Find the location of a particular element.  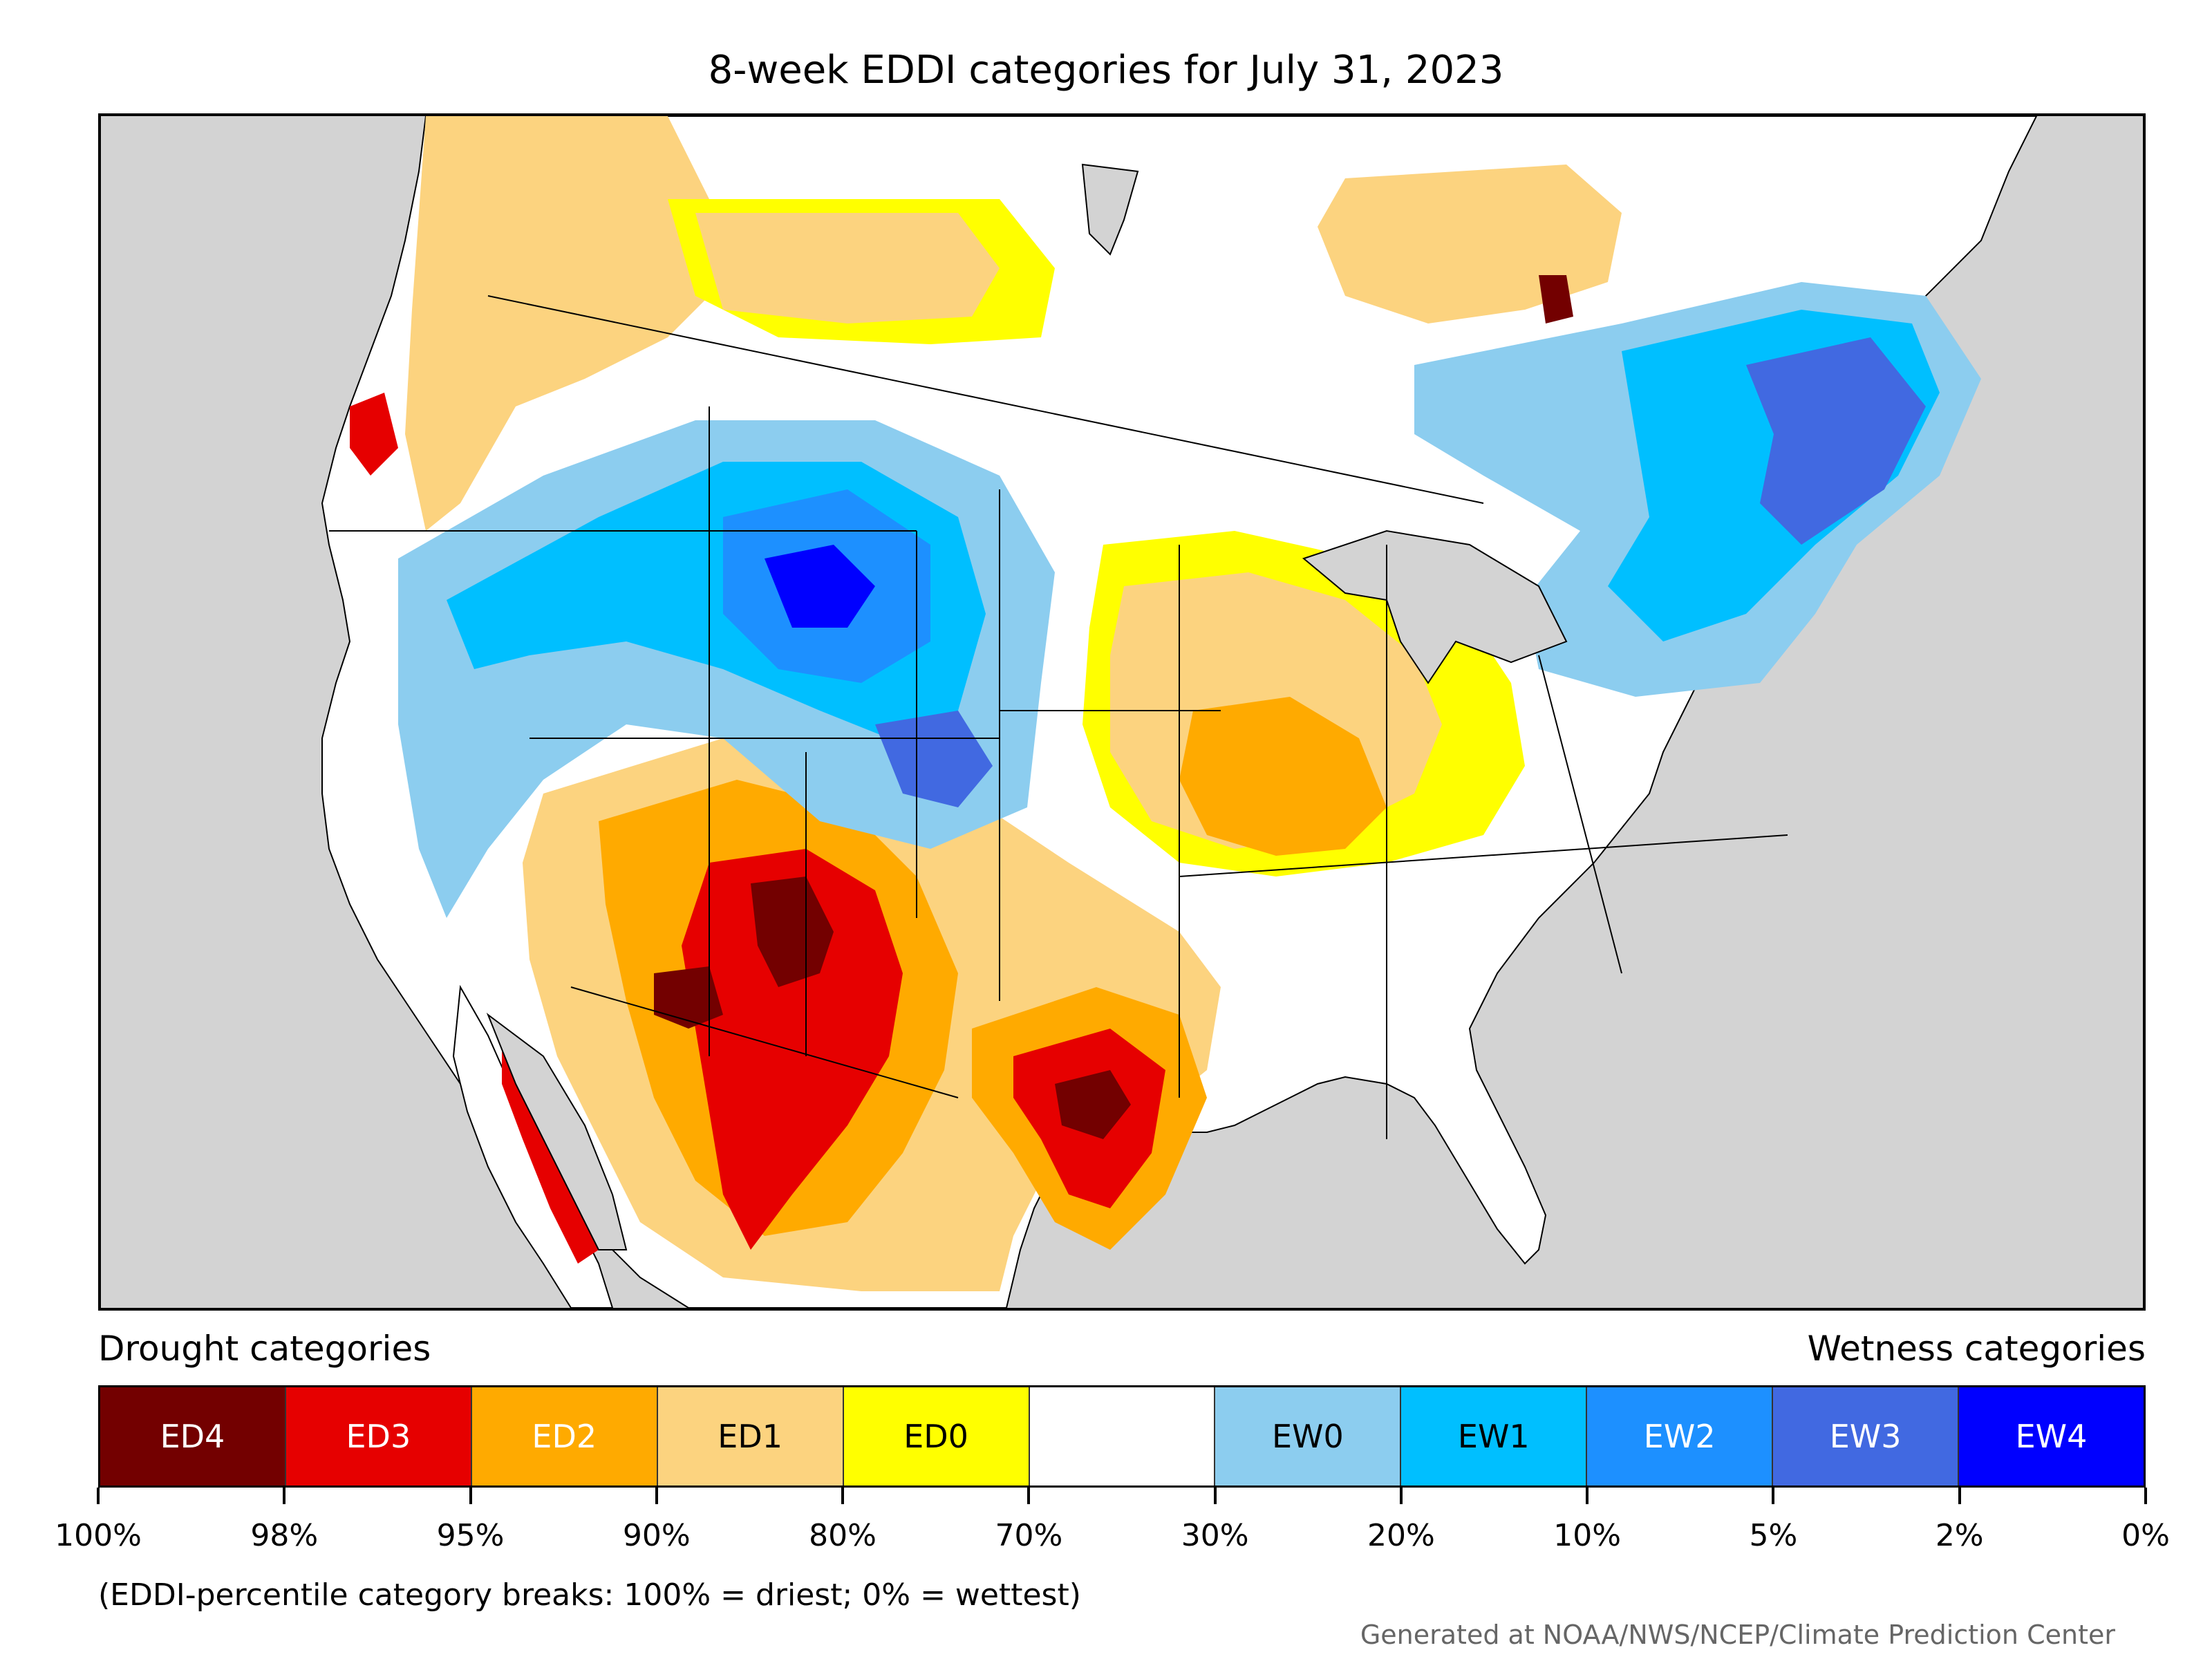

drought-heading: Drought categories is located at coordinates (264, 1349).